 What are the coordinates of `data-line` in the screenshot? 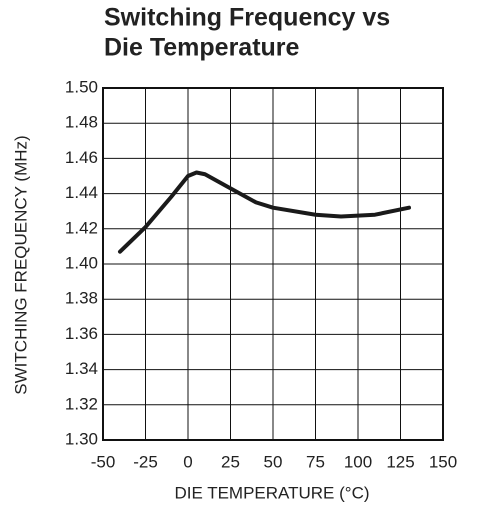 It's located at (264, 212).